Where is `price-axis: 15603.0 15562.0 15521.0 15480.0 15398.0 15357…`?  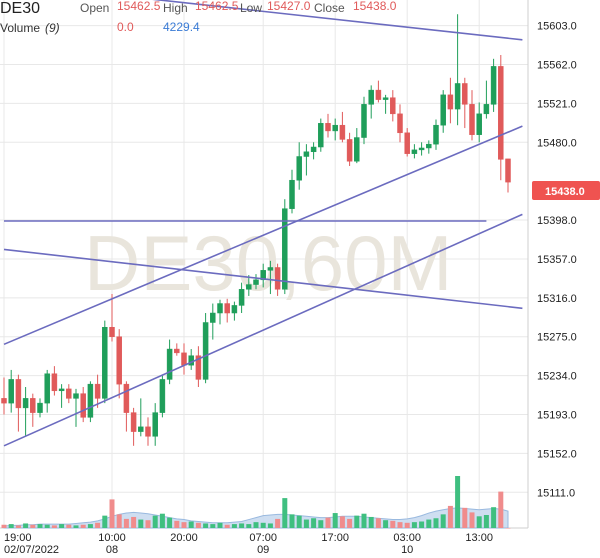 price-axis: 15603.0 15562.0 15521.0 15480.0 15398.0 15357… is located at coordinates (557, 260).